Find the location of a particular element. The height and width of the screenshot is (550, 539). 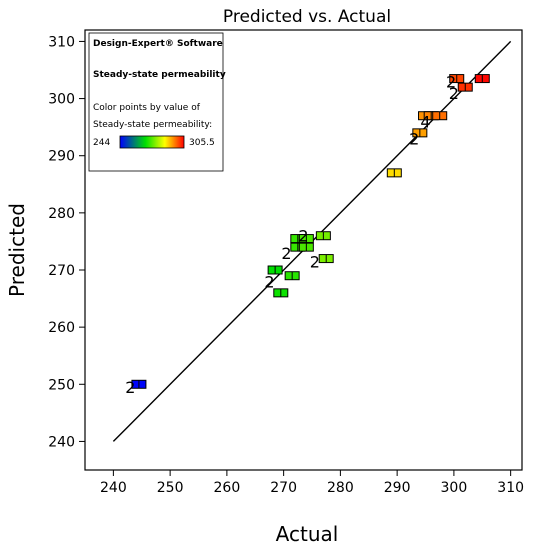

x-tick-label: 250 is located at coordinates (170, 488).